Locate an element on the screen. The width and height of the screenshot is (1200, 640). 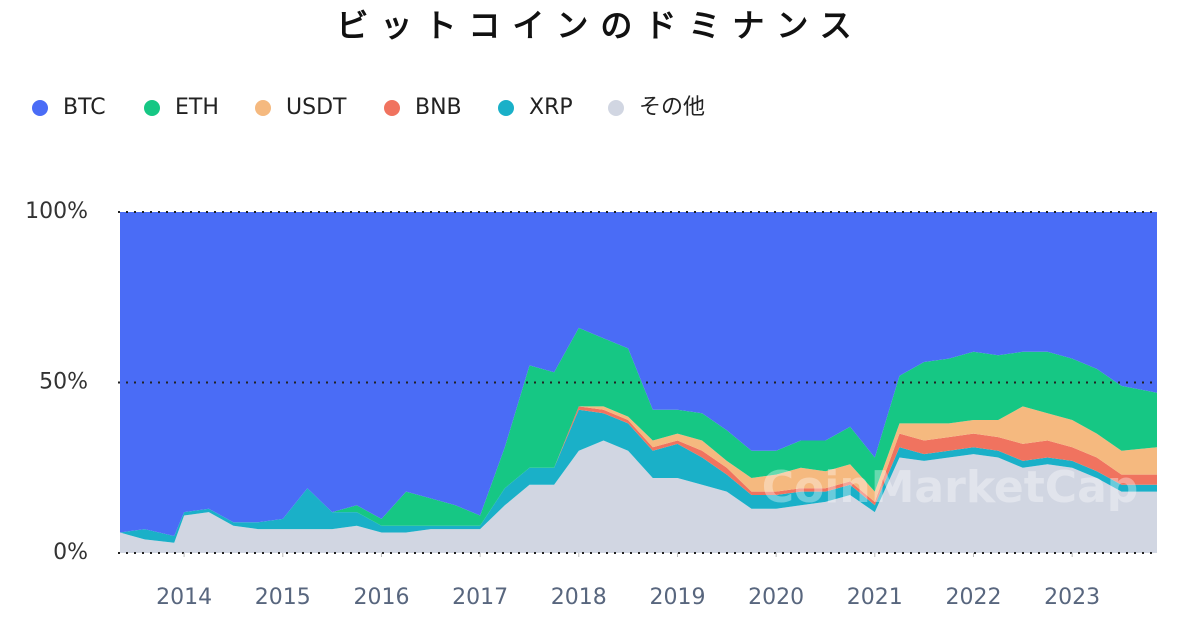
x-tick-label: 2014 is located at coordinates (184, 597).